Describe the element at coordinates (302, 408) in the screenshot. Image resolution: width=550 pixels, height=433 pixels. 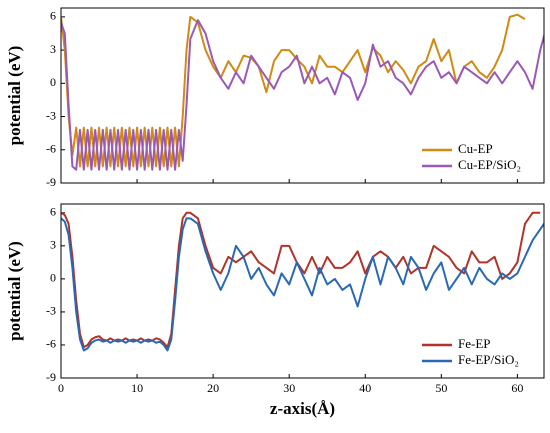
I see `x-axis-label: z-axis(Å)` at that location.